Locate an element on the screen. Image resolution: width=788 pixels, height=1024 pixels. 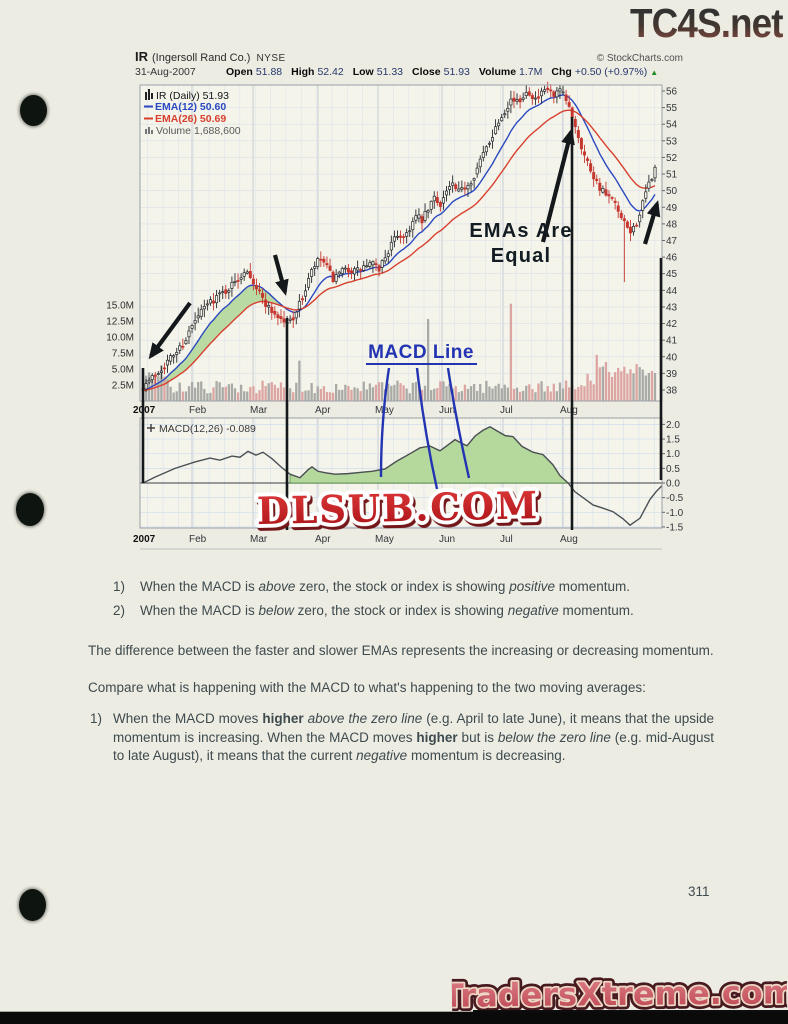
source-credit: © StockCharts.com is located at coordinates (639, 58).